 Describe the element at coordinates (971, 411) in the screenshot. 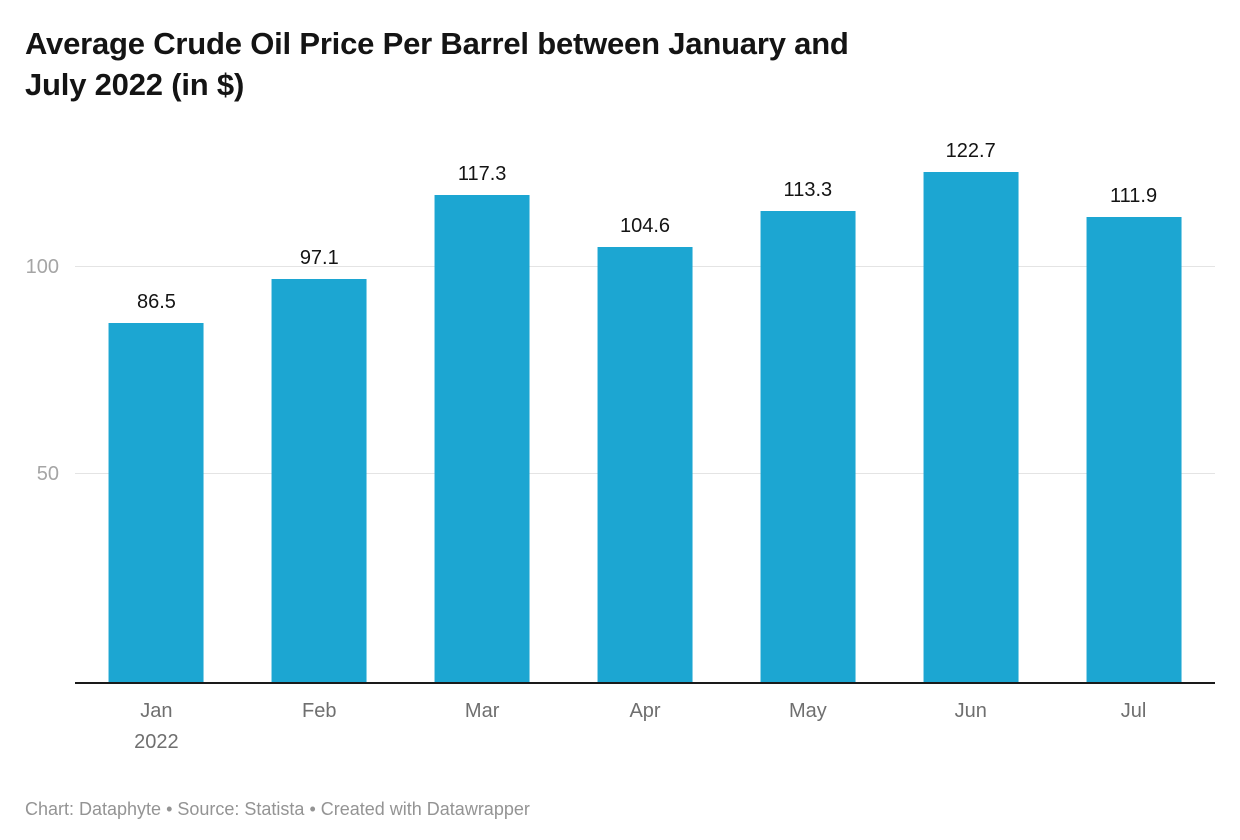

I see `bar-jun: 122.7` at that location.